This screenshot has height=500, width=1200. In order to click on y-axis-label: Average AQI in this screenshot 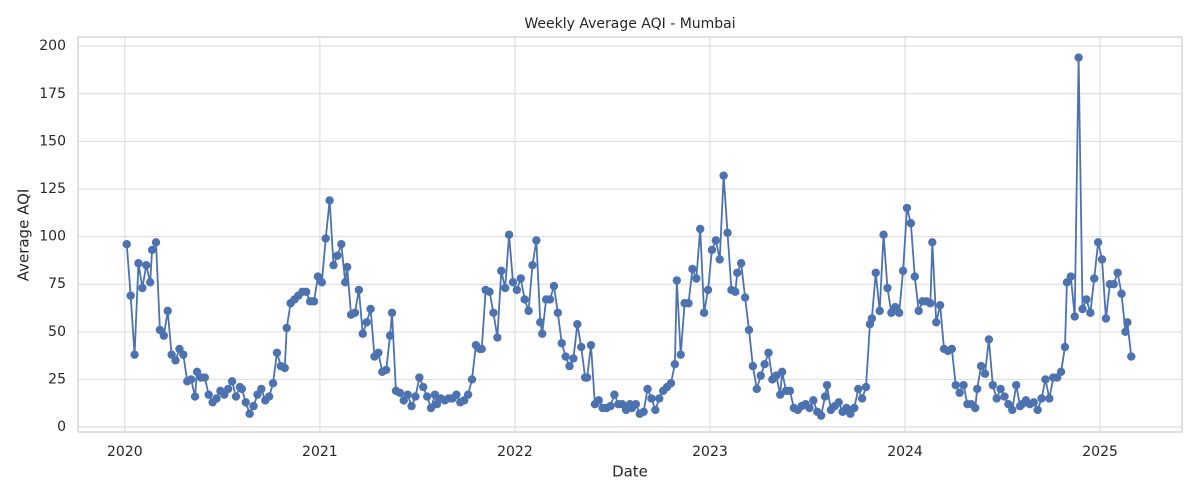, I will do `click(24, 235)`.